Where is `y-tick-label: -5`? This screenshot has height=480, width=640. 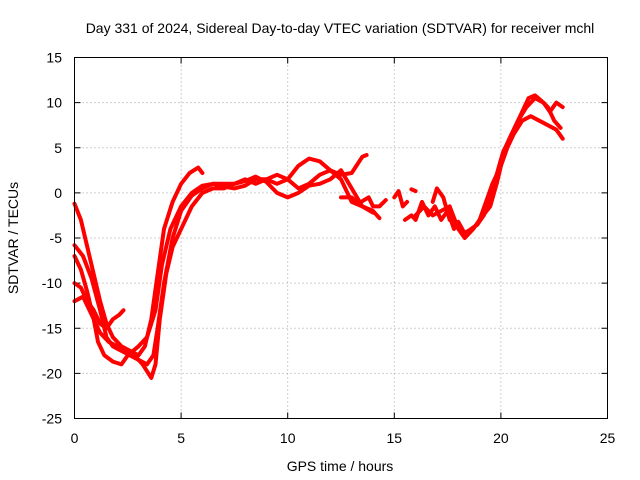 y-tick-label: -5 is located at coordinates (56, 238).